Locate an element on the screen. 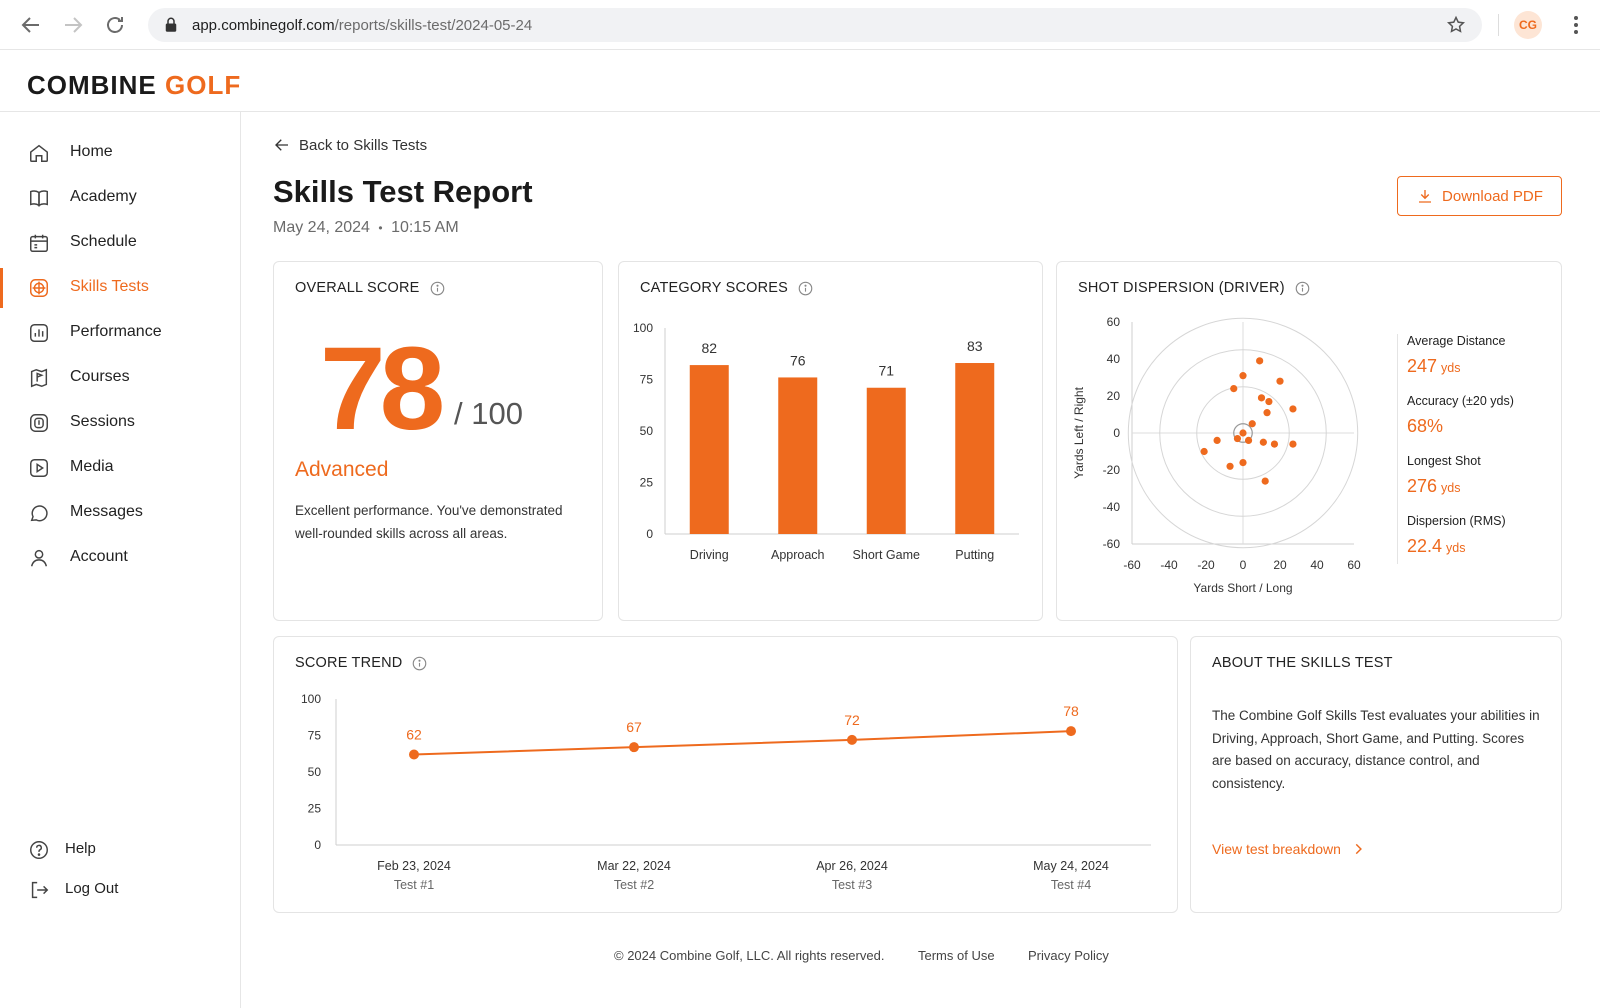 This screenshot has height=1008, width=1600. help-icon is located at coordinates (39, 850).